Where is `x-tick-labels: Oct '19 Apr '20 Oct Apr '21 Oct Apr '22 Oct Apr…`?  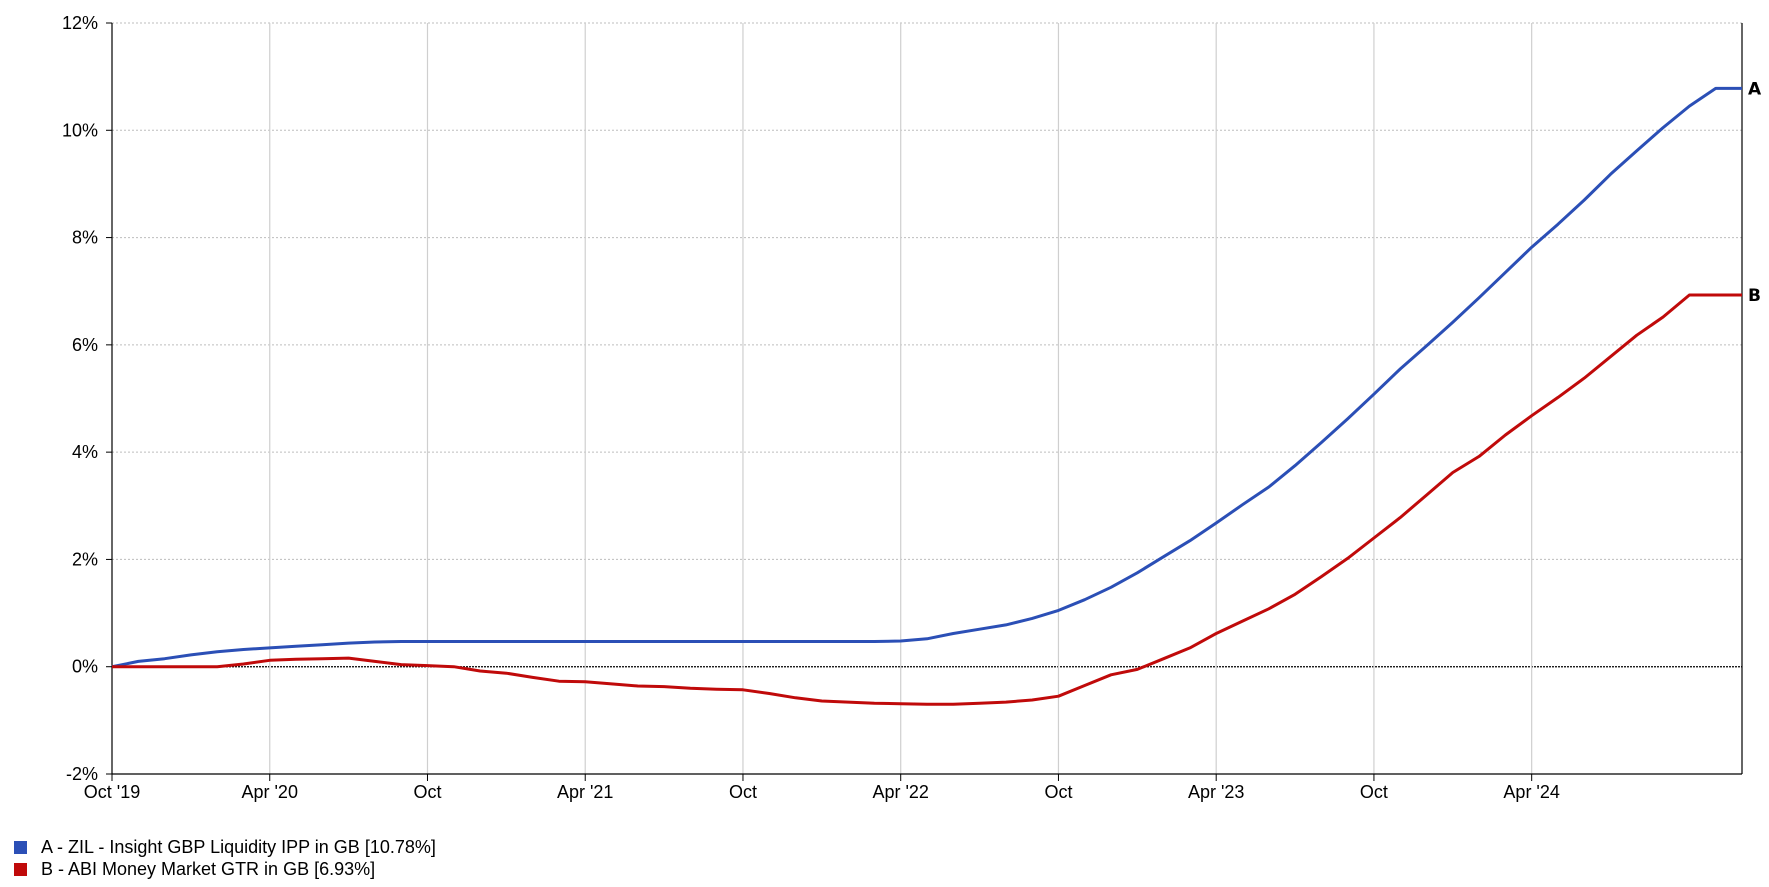
x-tick-labels: Oct '19 Apr '20 Oct Apr '21 Oct Apr '22 Oct Apr… is located at coordinates (822, 792).